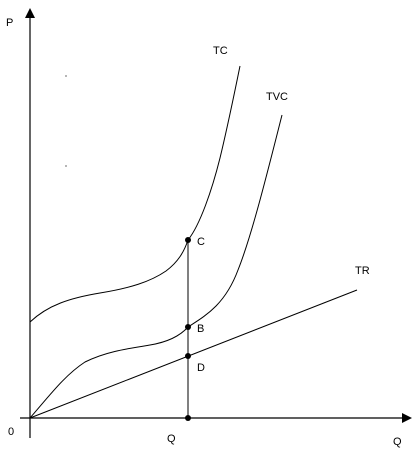  I want to click on tvc-label: TVC, so click(277, 97).